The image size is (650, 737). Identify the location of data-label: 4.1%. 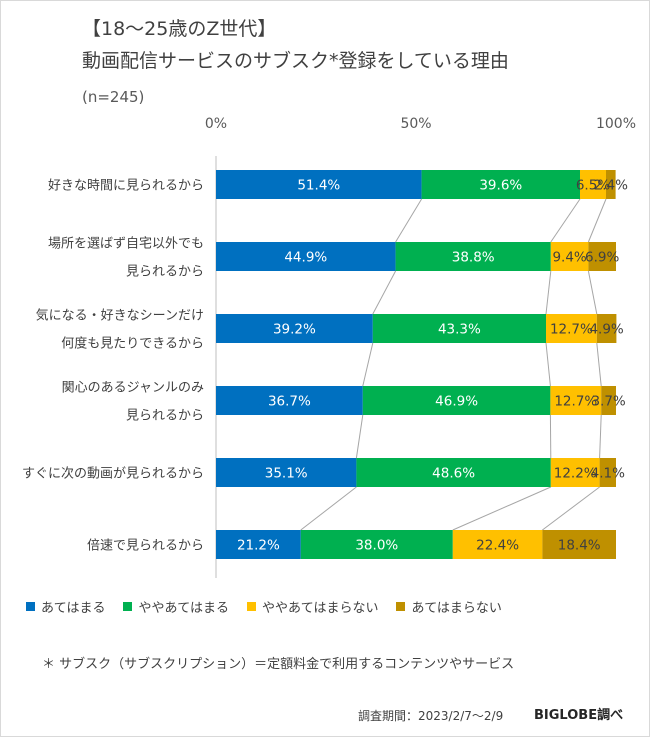
(608, 474).